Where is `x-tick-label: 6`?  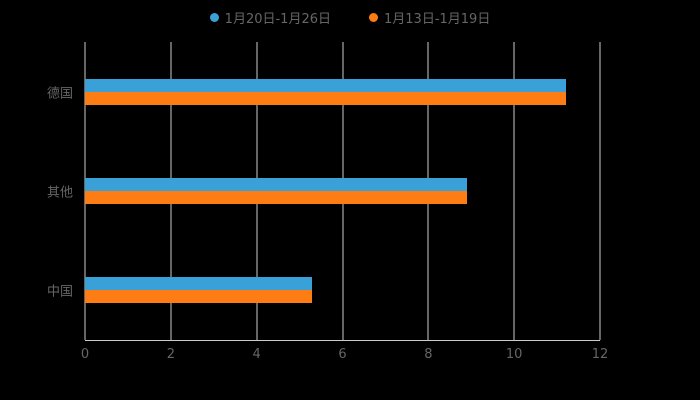 x-tick-label: 6 is located at coordinates (342, 354).